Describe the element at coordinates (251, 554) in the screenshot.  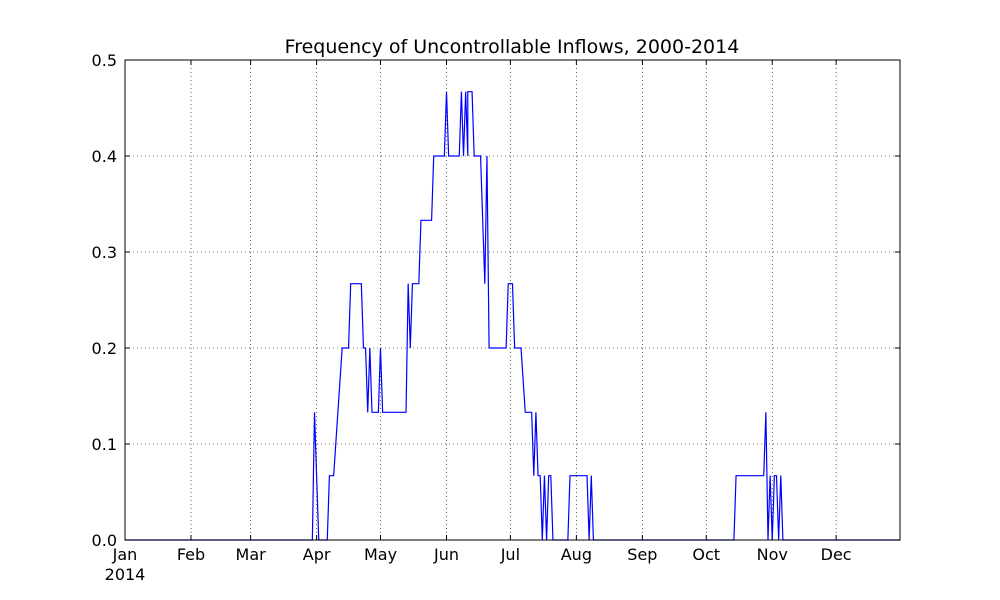
I see `x-tick-label: Mar` at that location.